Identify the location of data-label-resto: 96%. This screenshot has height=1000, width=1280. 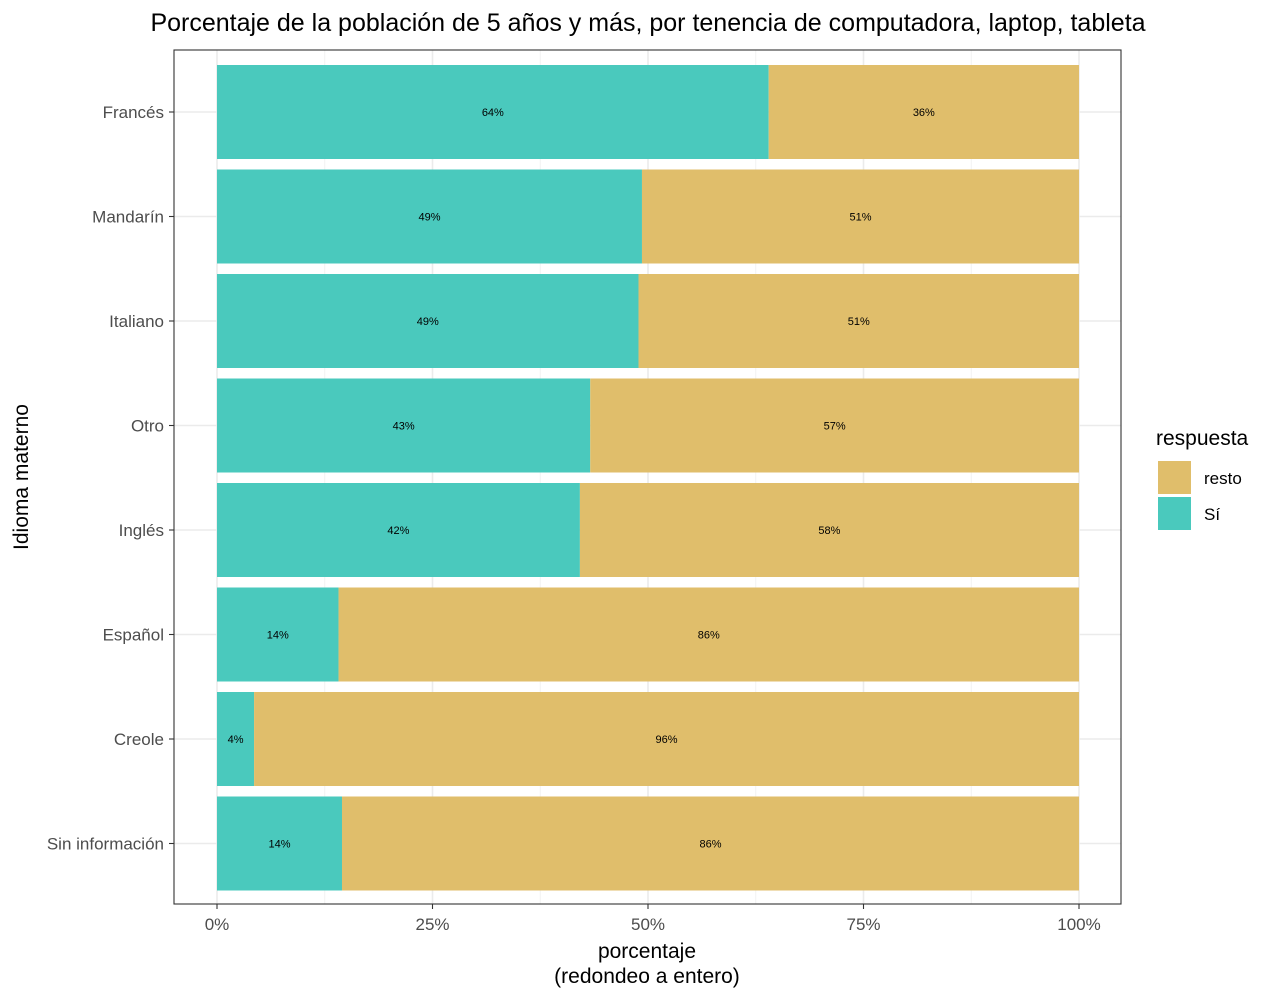
(667, 740).